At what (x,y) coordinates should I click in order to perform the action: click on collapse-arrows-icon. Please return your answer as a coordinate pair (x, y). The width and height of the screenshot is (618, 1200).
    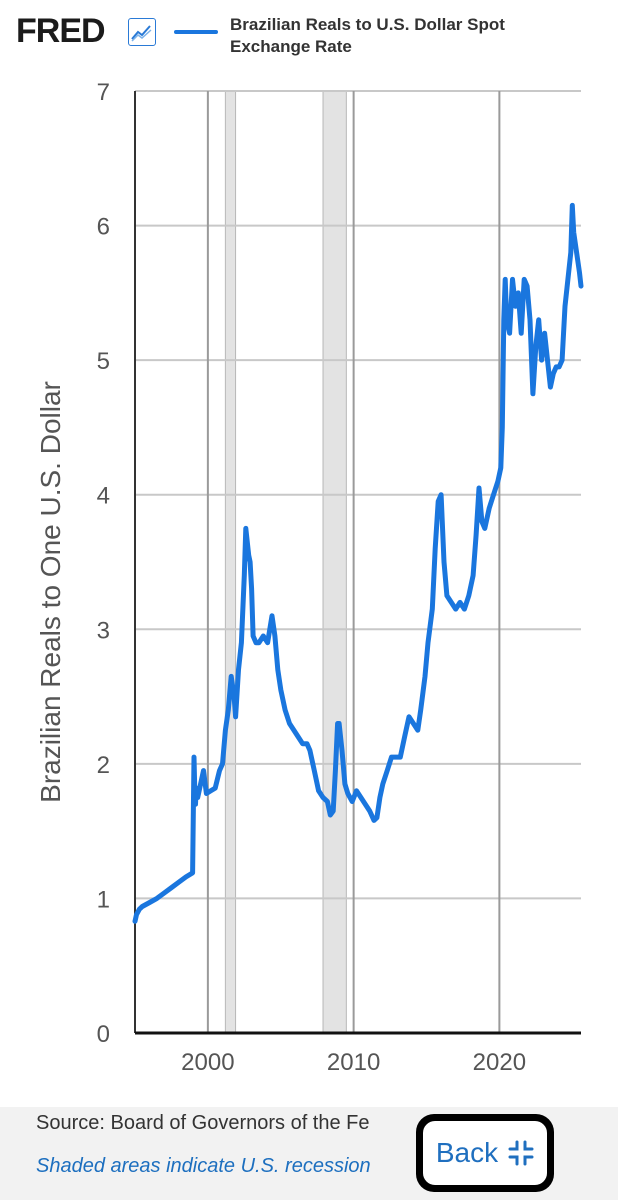
    Looking at the image, I should click on (521, 1153).